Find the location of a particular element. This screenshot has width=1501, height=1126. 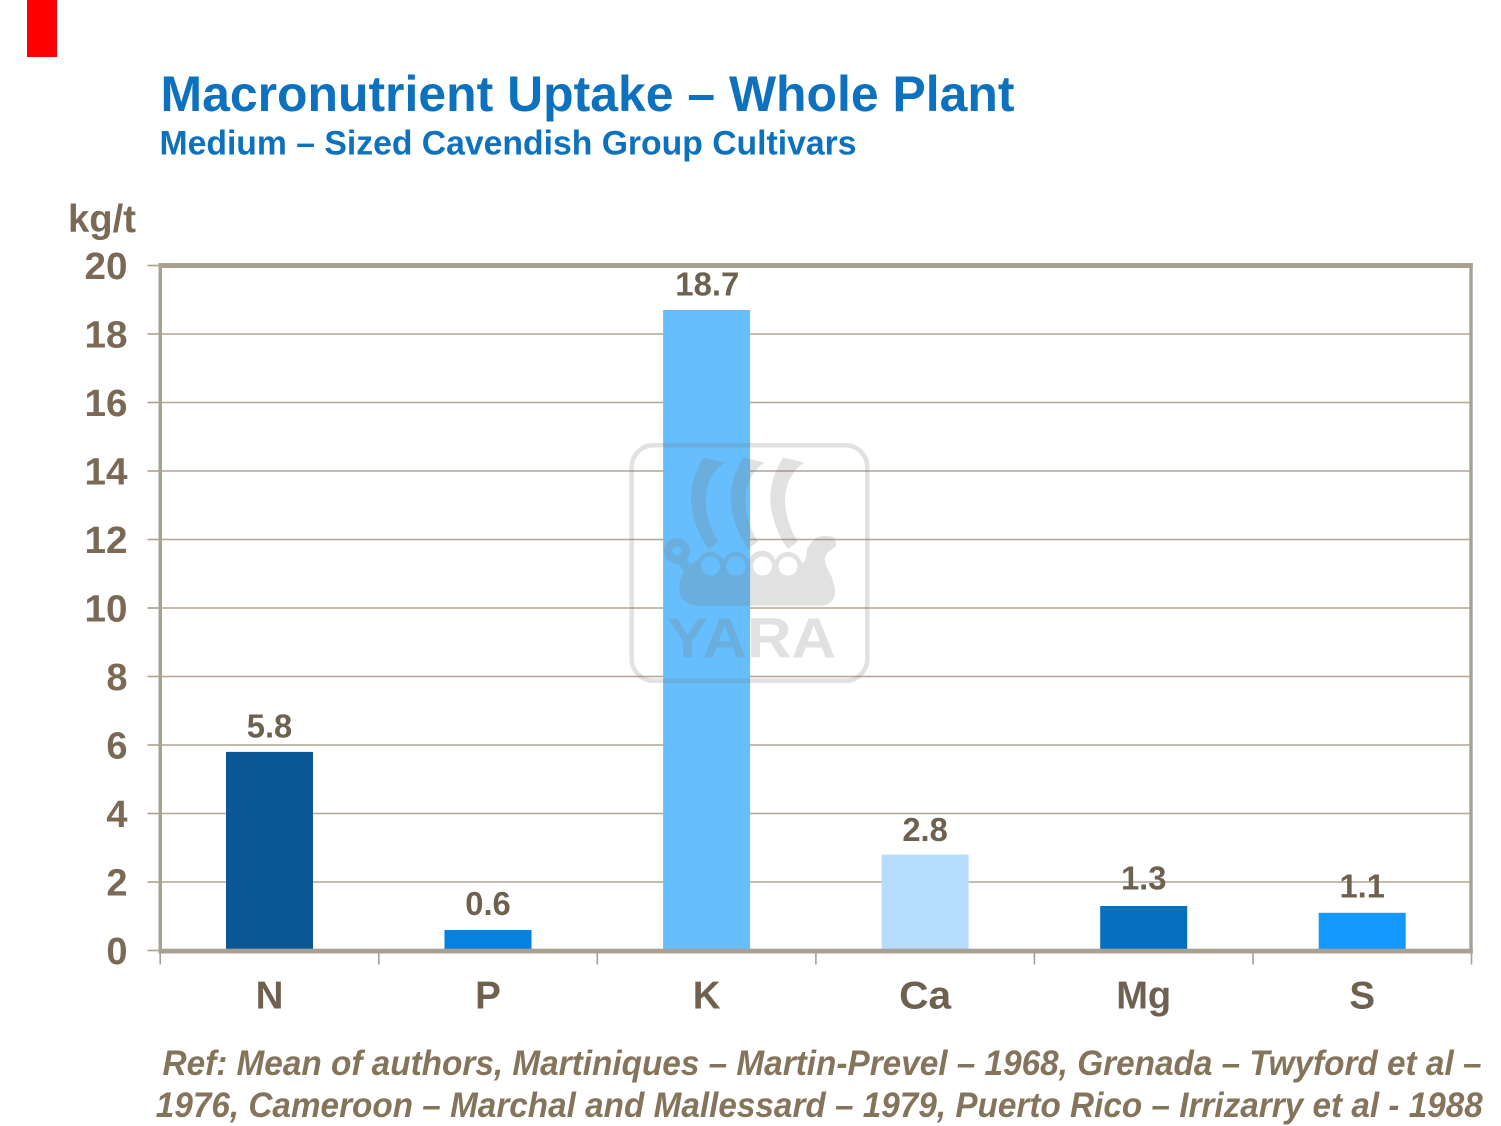

svg-text: 0.6 is located at coordinates (488, 903).